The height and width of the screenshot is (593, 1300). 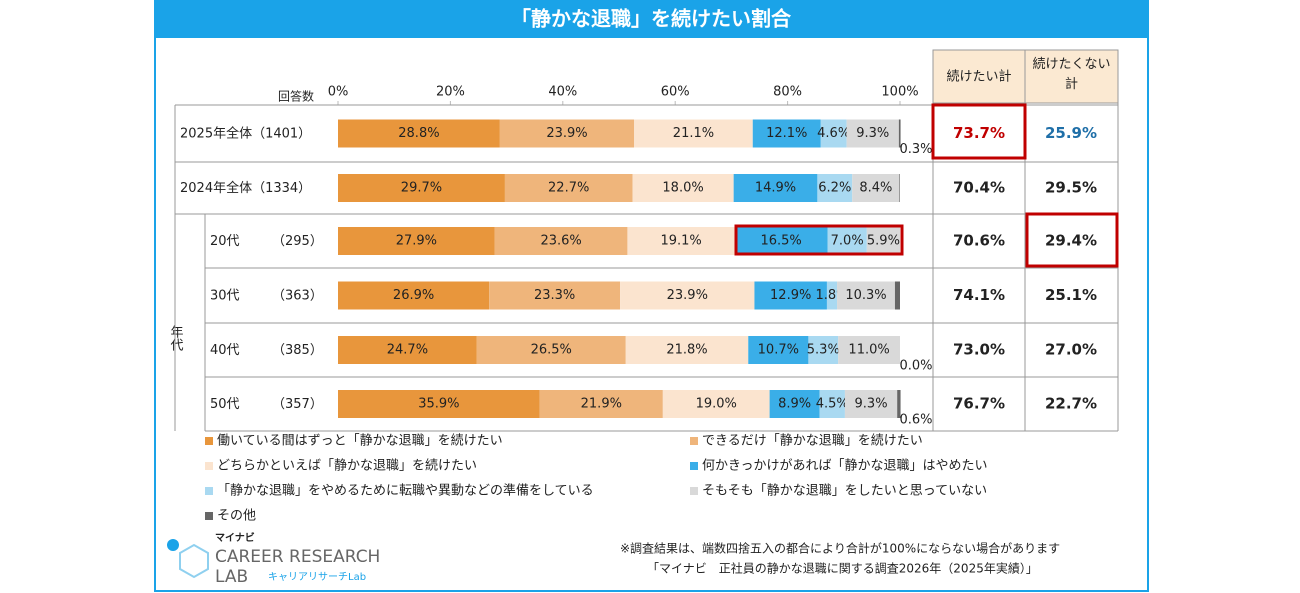 What do you see at coordinates (194, 561) in the screenshot?
I see `logo-cube` at bounding box center [194, 561].